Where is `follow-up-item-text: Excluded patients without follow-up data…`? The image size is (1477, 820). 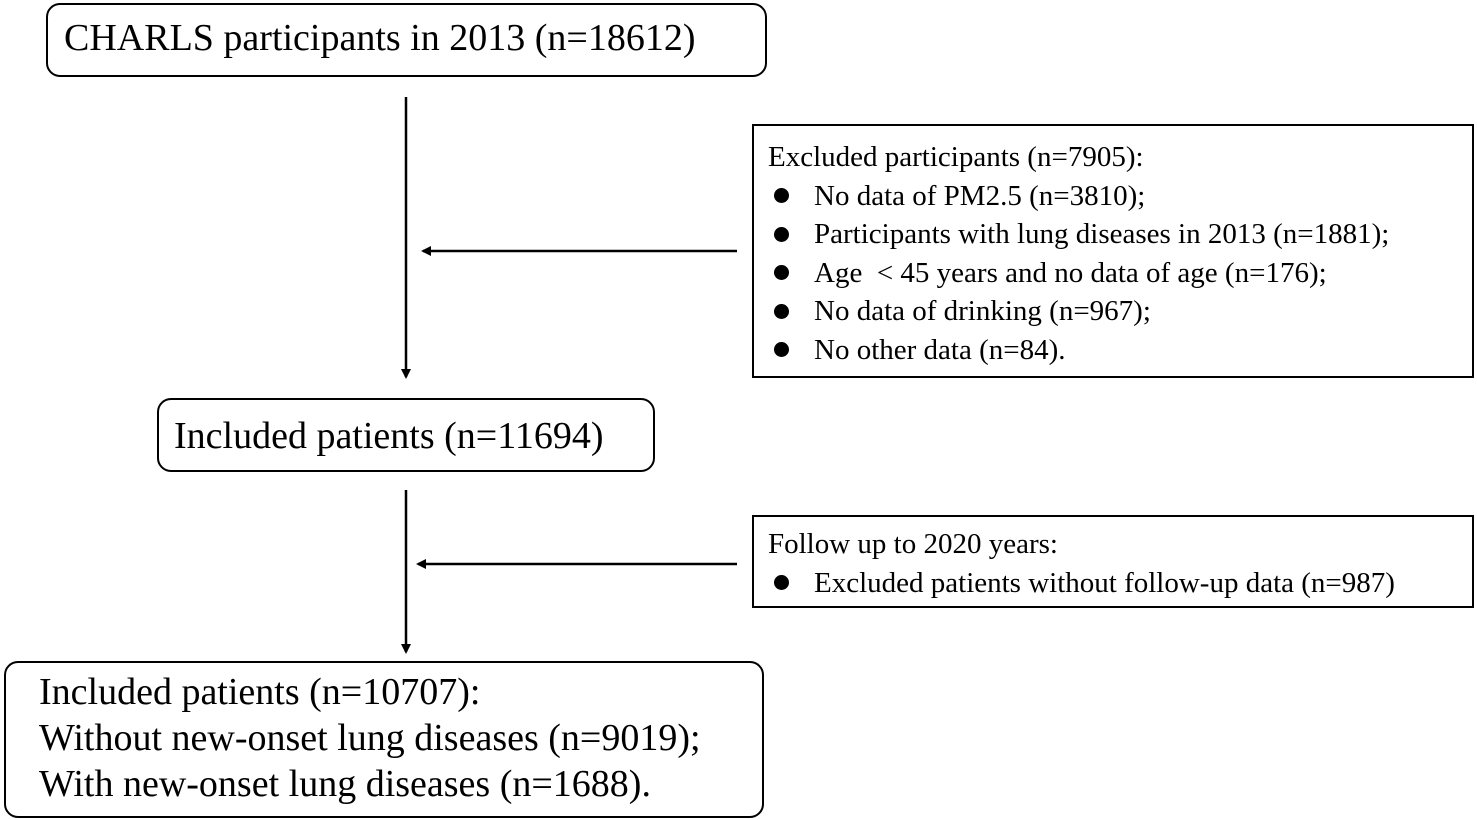
follow-up-item-text: Excluded patients without follow-up data… is located at coordinates (1104, 582).